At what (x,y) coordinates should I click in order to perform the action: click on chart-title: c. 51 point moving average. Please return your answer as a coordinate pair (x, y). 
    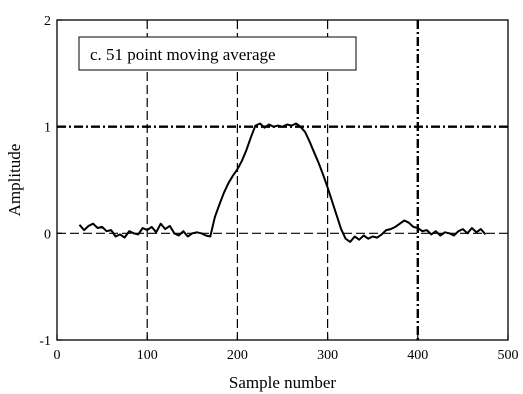
    Looking at the image, I should click on (183, 54).